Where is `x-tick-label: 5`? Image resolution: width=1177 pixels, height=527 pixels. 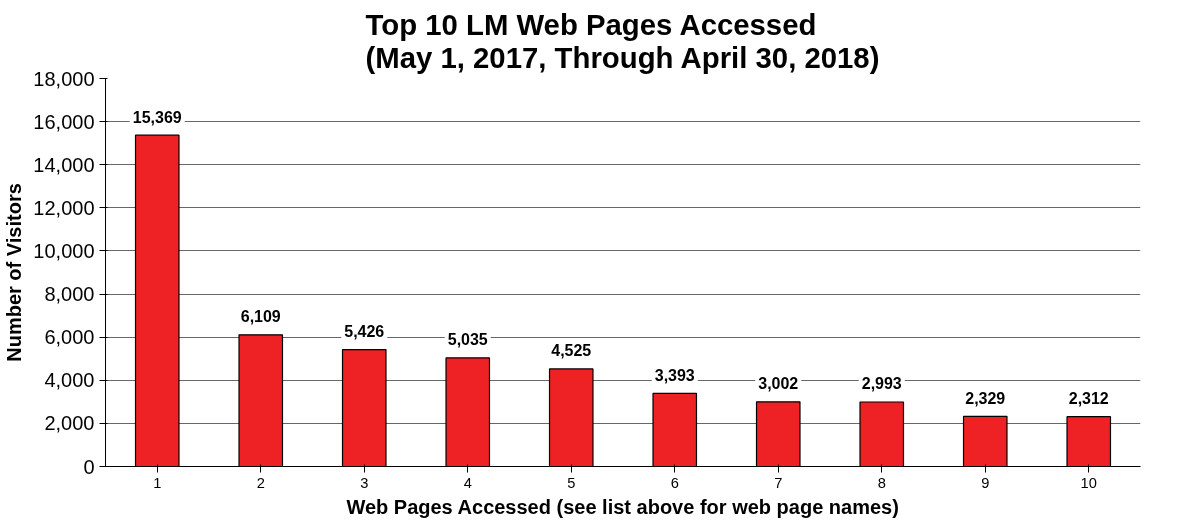
x-tick-label: 5 is located at coordinates (571, 482).